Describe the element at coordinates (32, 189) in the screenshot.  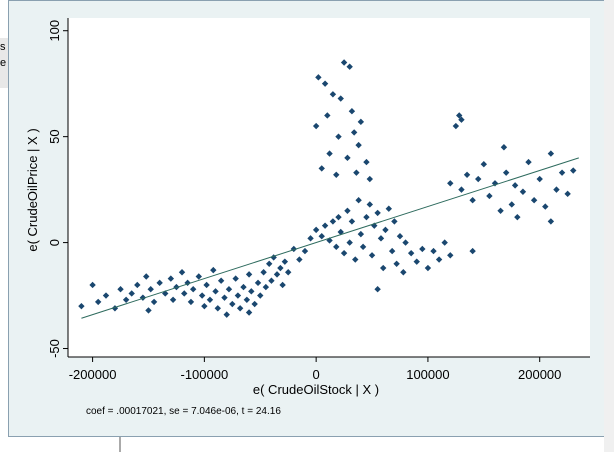
I see `y-axis-title: e( CrudeOilPrice | X )` at that location.